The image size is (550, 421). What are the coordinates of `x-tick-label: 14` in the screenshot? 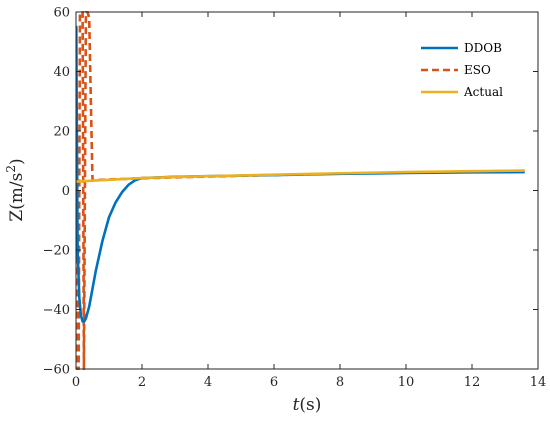 It's located at (538, 382).